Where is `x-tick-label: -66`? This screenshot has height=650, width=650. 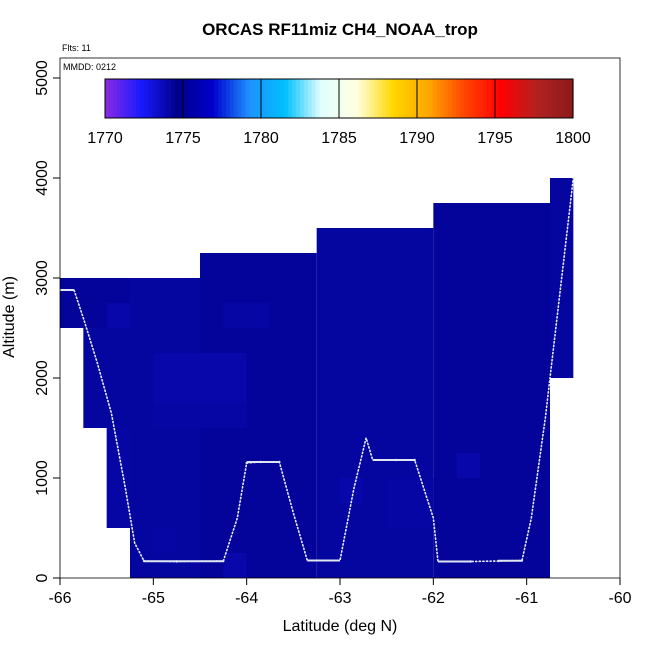 x-tick-label: -66 is located at coordinates (59, 598).